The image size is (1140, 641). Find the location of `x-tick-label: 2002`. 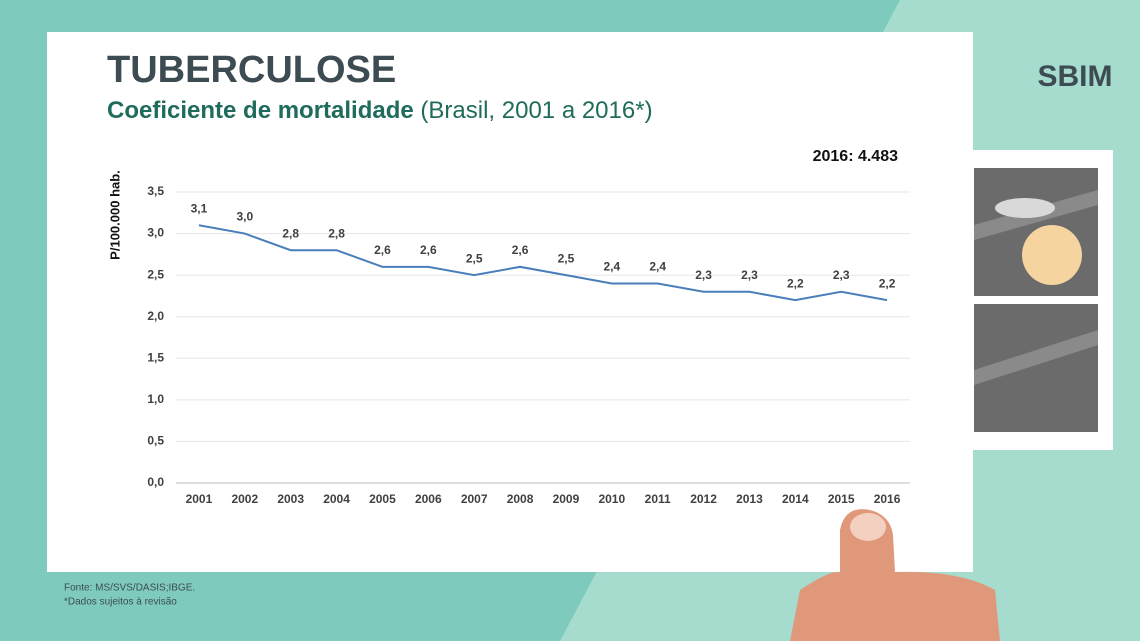

x-tick-label: 2002 is located at coordinates (244, 499).